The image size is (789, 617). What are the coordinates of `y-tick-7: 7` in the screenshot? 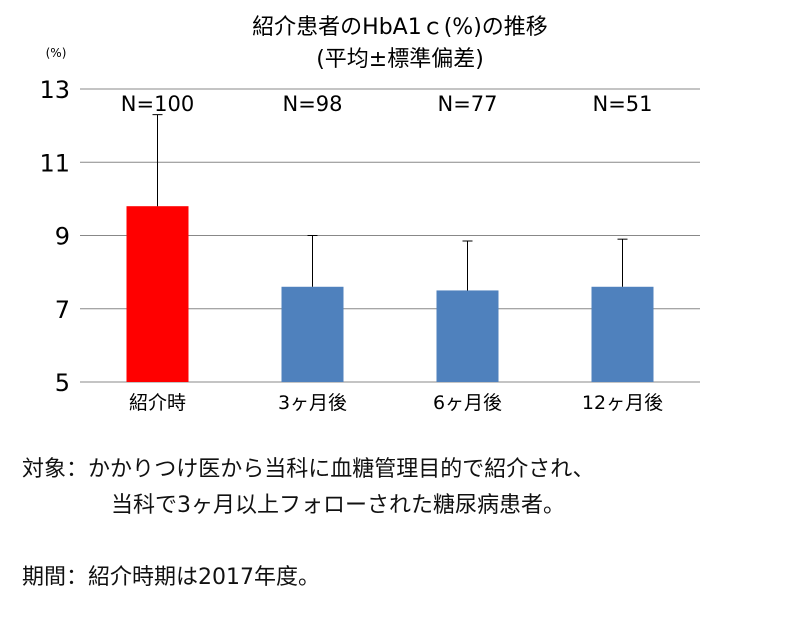 It's located at (62, 310).